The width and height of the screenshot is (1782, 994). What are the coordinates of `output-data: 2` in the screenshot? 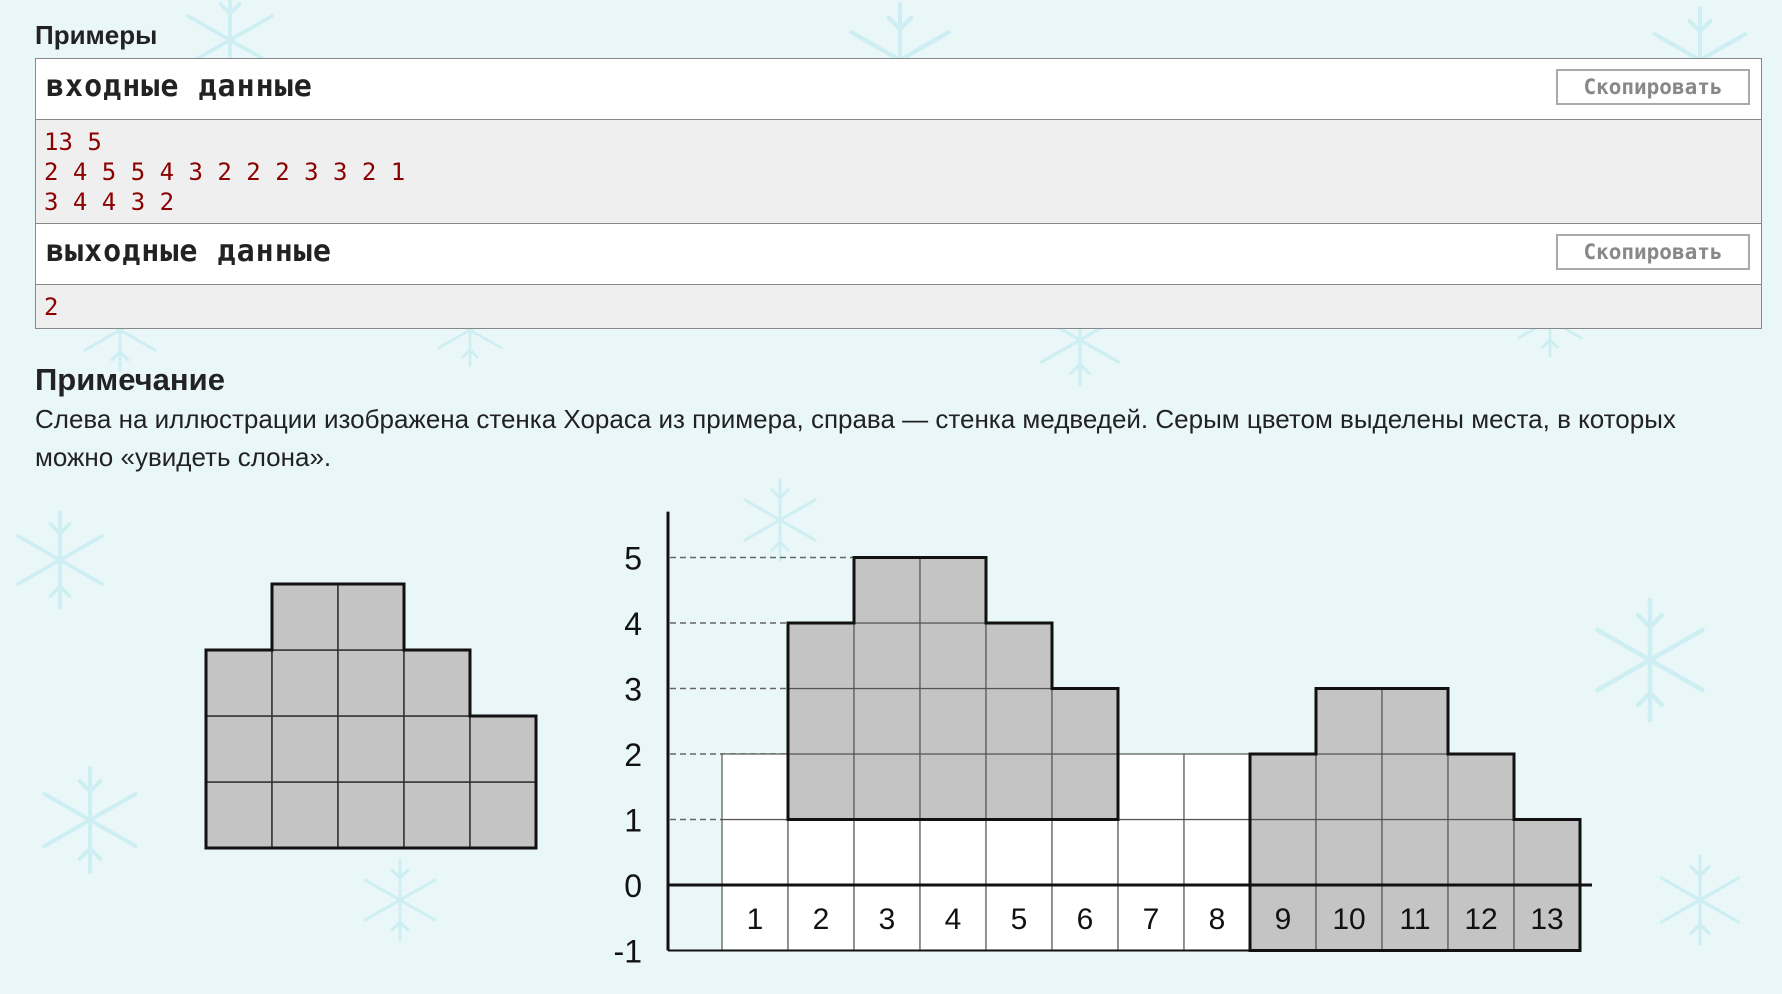 It's located at (898, 306).